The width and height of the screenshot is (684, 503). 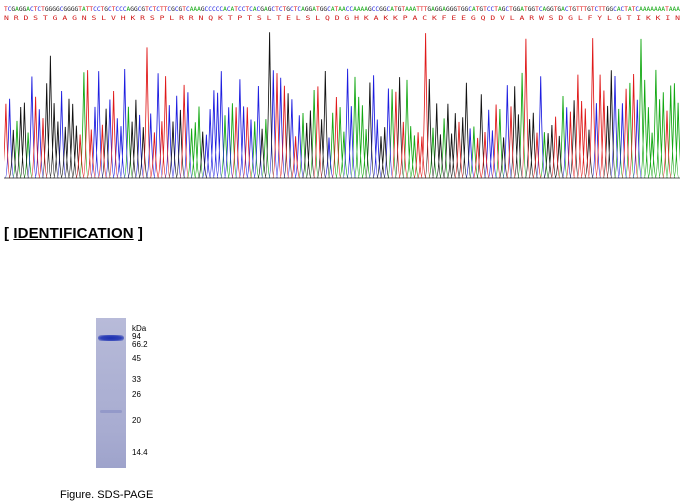 What do you see at coordinates (111, 393) in the screenshot?
I see `gel-lane` at bounding box center [111, 393].